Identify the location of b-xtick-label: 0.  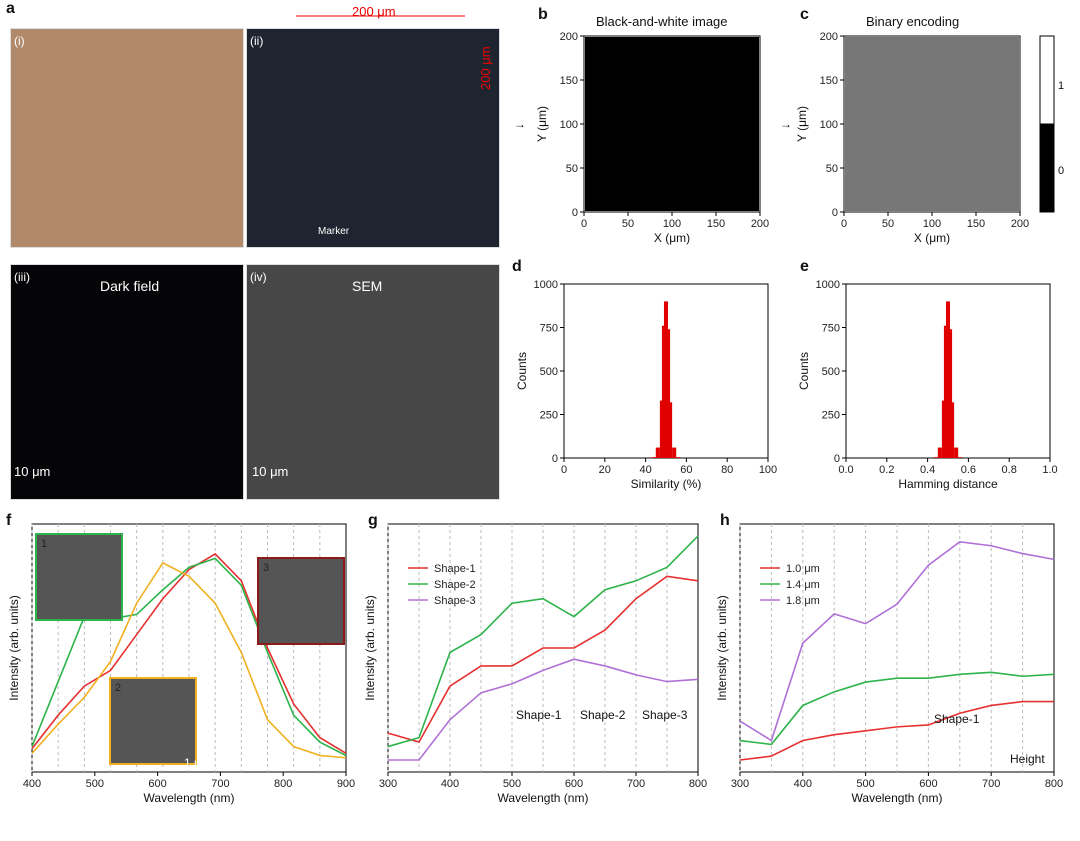
(584, 224).